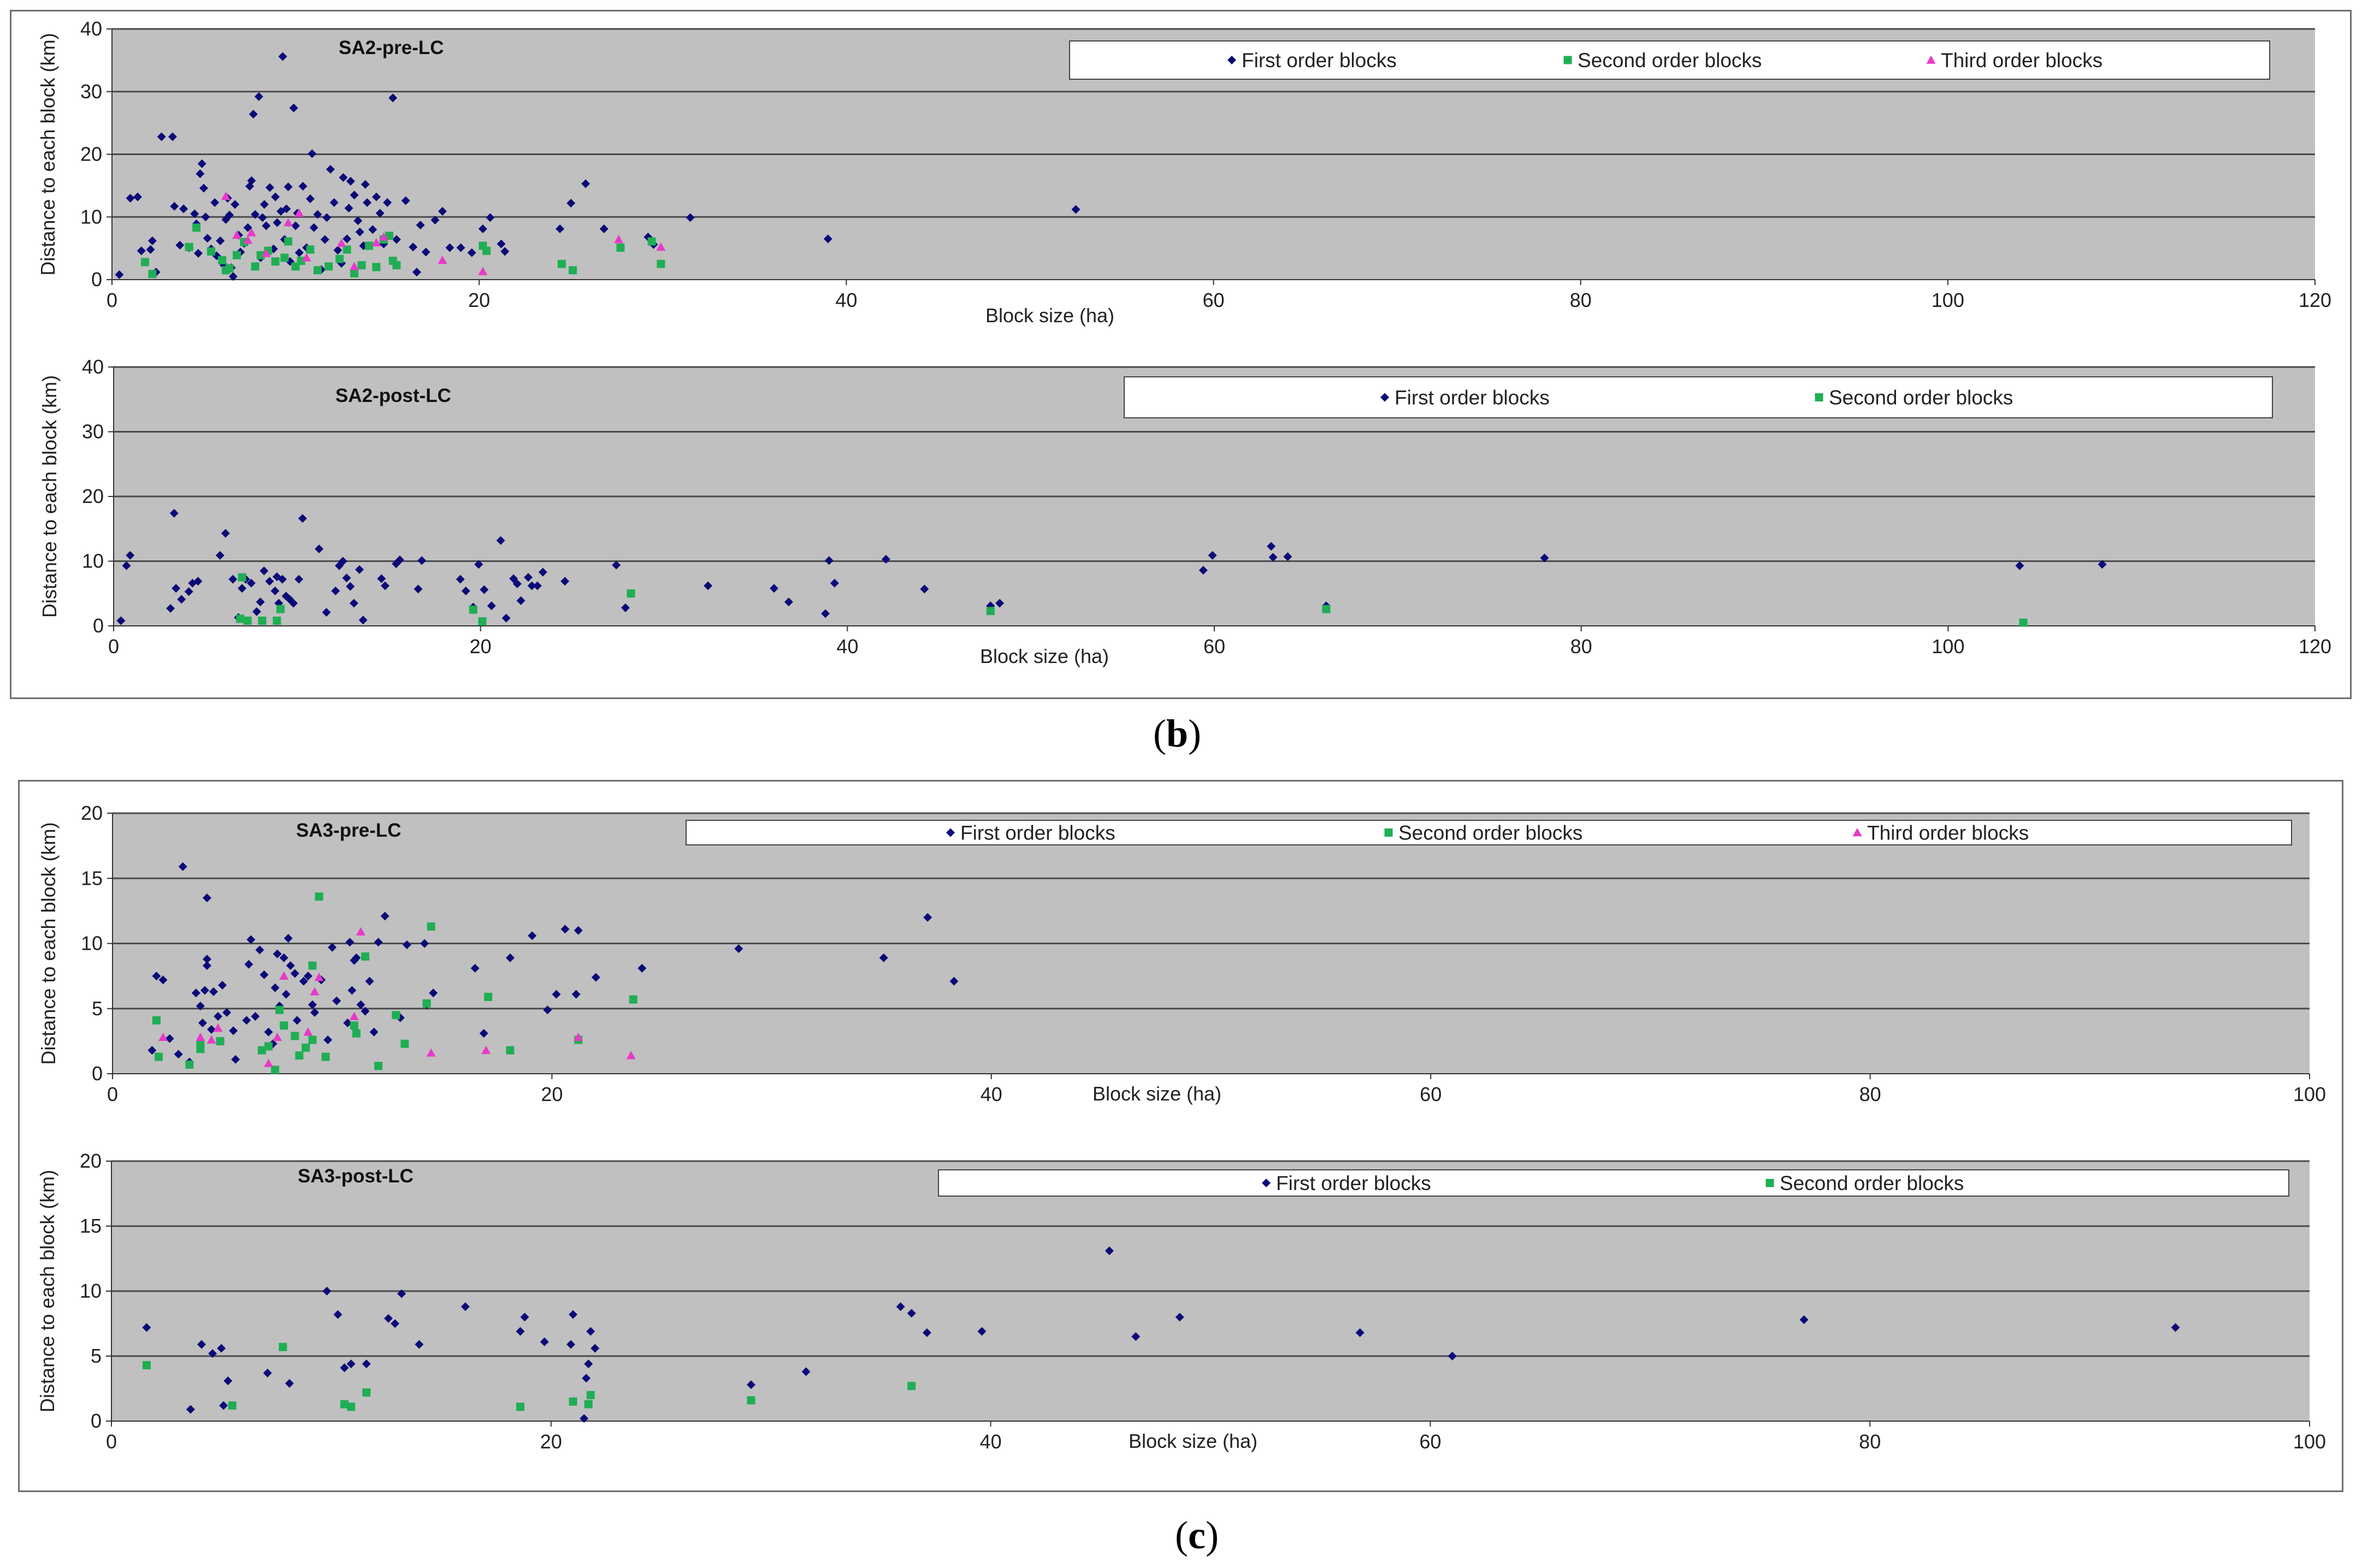 The height and width of the screenshot is (1568, 2362). I want to click on figure-label-c: (c), so click(1197, 1535).